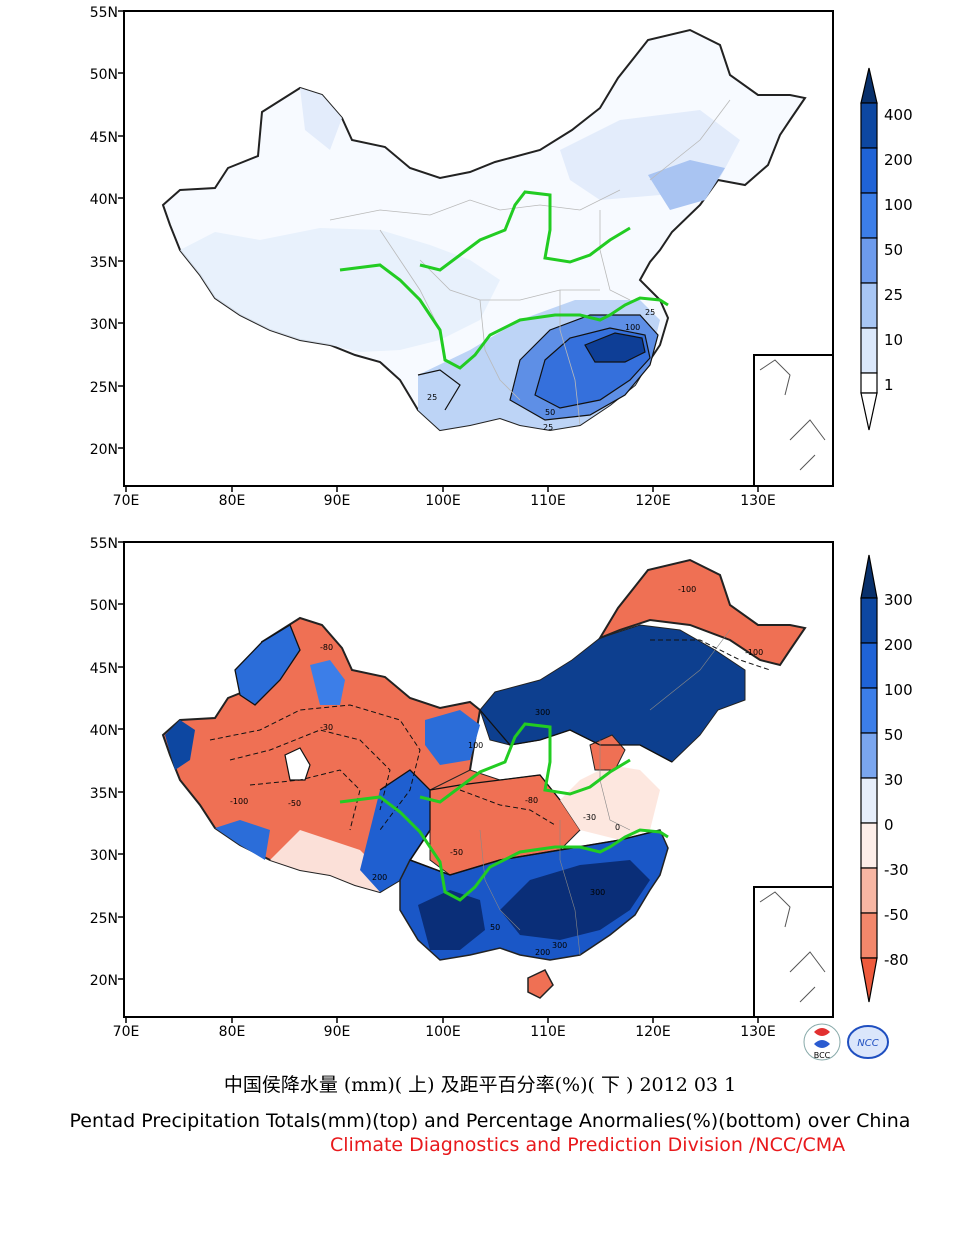 The height and width of the screenshot is (1243, 960). What do you see at coordinates (893, 780) in the screenshot?
I see `bottom-colorbar-label: 30` at bounding box center [893, 780].